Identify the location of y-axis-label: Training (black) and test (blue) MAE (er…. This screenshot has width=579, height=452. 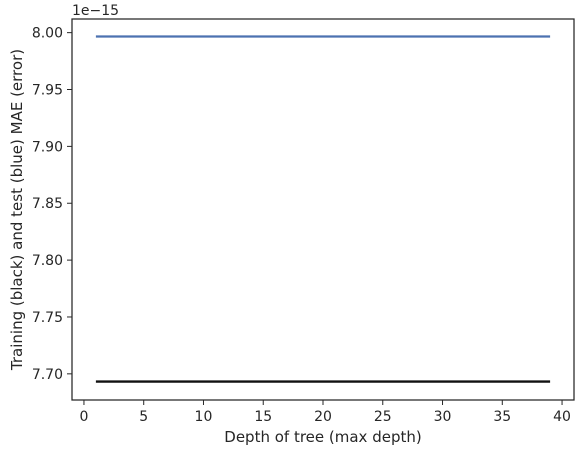
(17, 210).